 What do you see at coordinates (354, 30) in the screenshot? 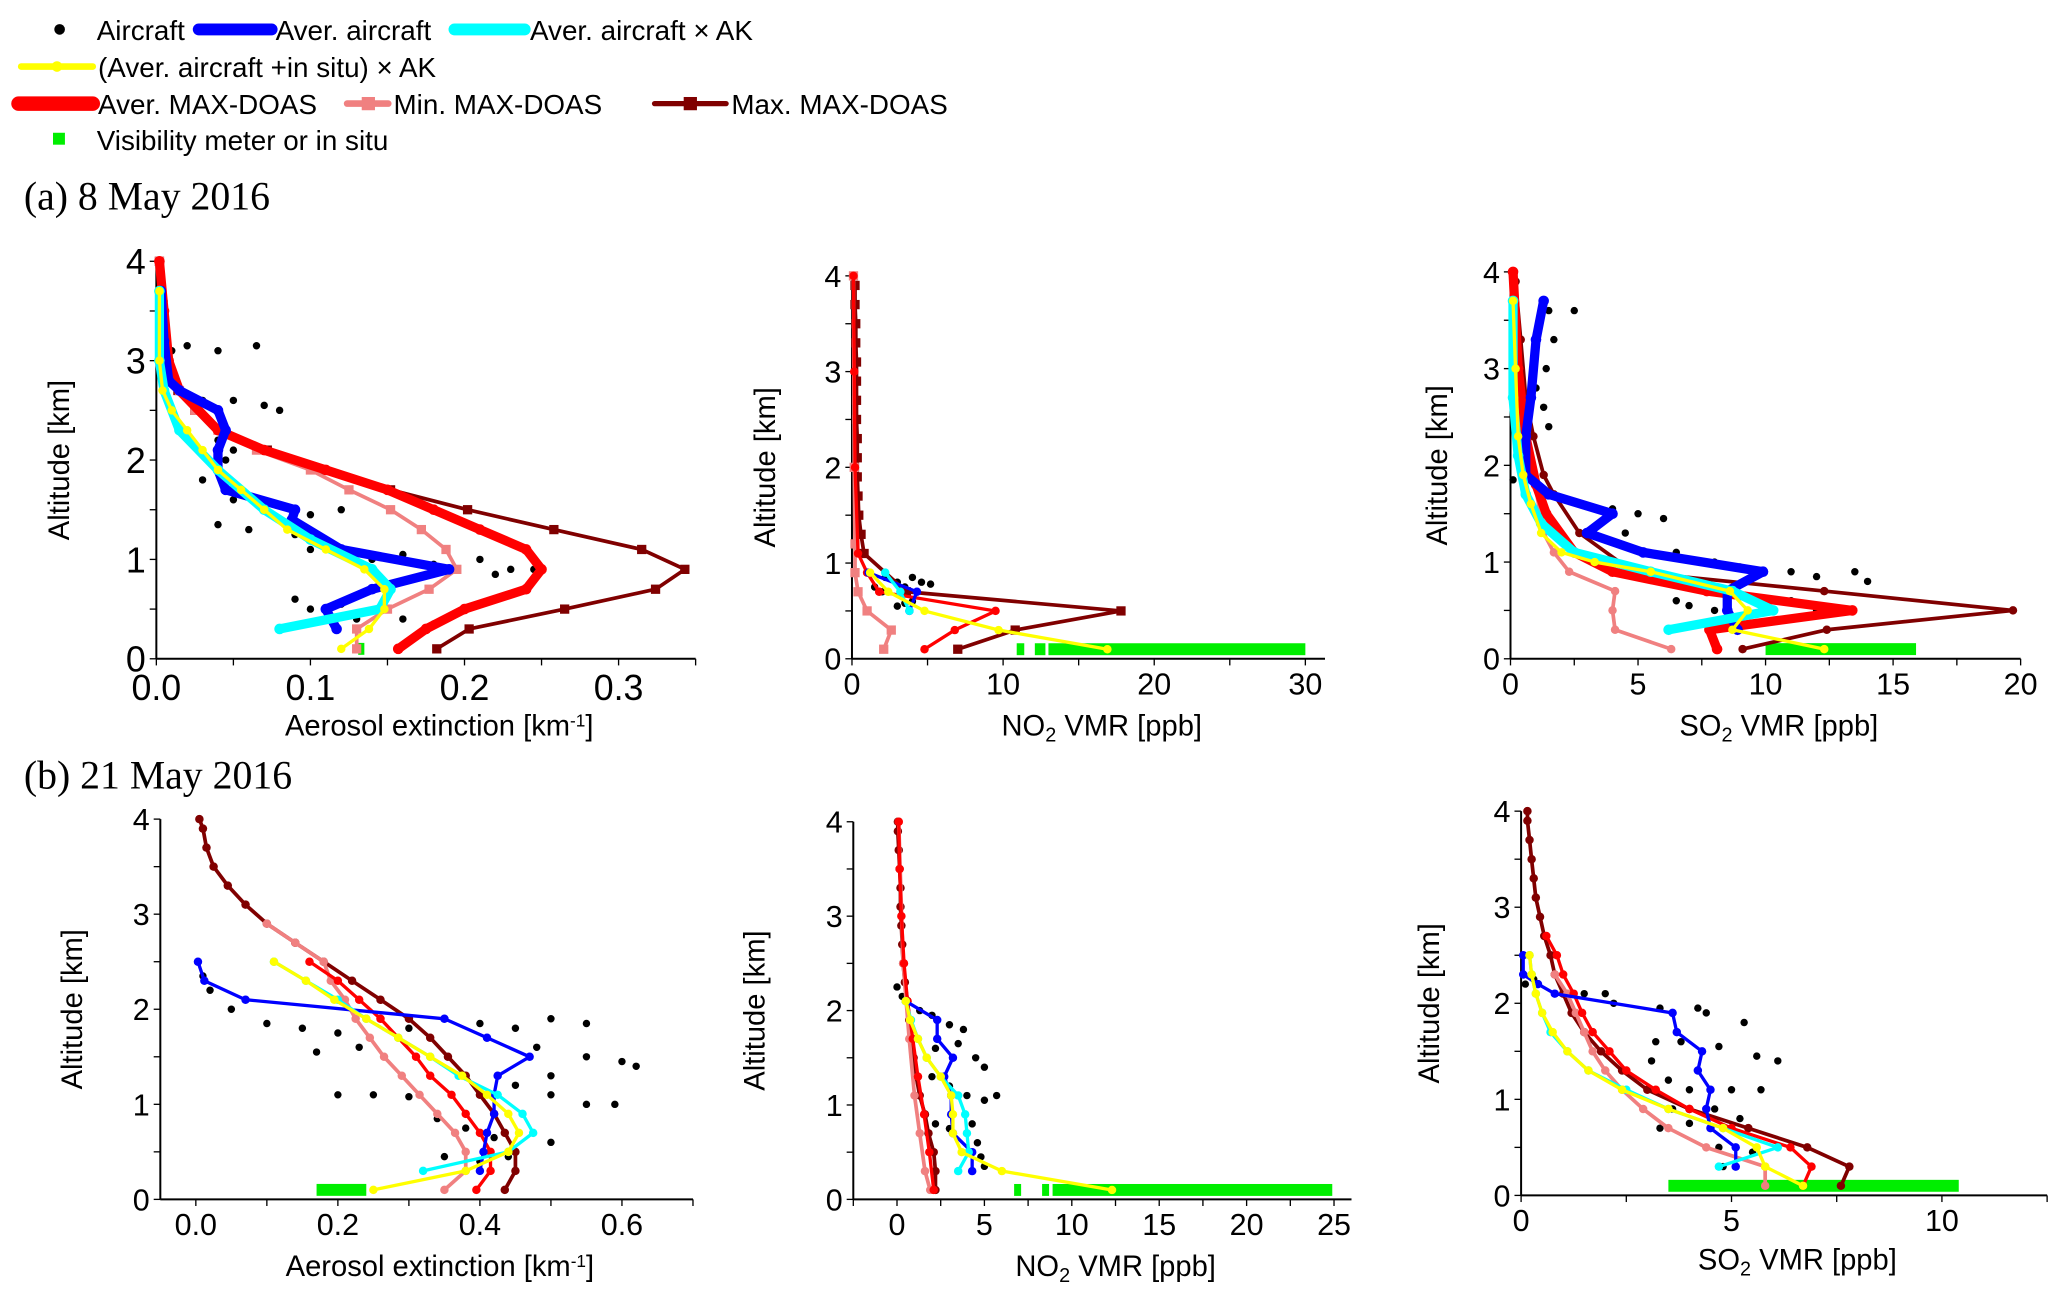
I see `legend-label-aver-aircraft: Aver. aircraft` at bounding box center [354, 30].